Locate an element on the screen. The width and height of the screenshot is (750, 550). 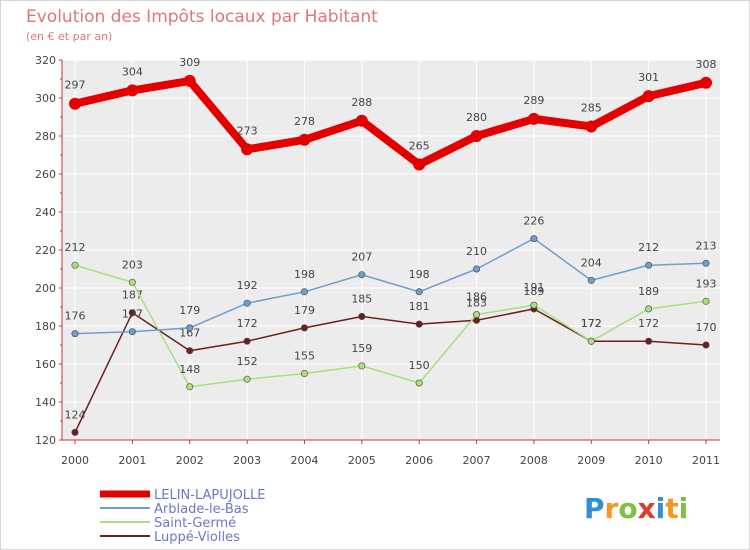
chart-title: Evolution des Impôts locaux par Habitant is located at coordinates (202, 17).